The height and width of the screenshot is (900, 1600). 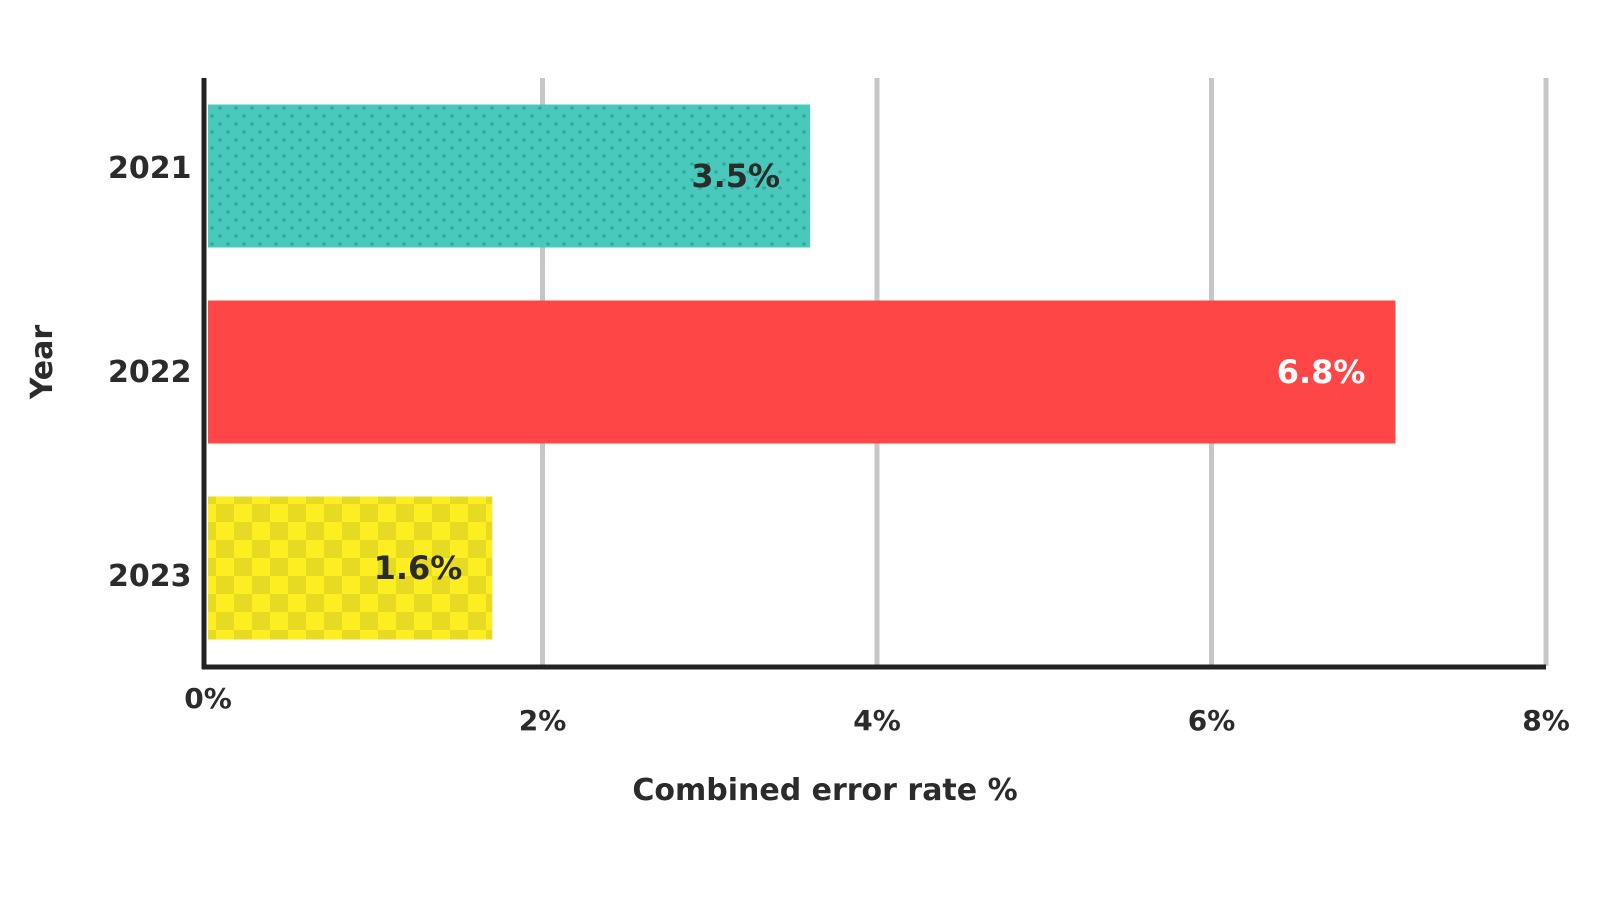 What do you see at coordinates (509, 176) in the screenshot?
I see `bar-2021` at bounding box center [509, 176].